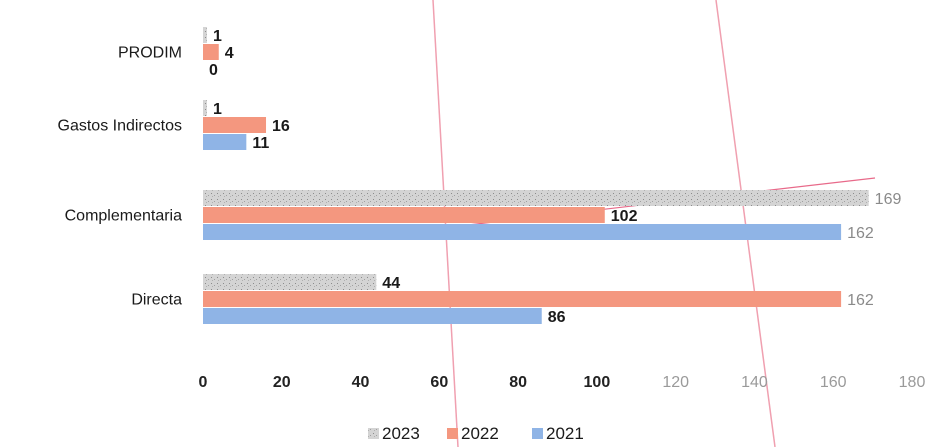  Describe the element at coordinates (203, 382) in the screenshot. I see `x-tick-label-0: 0` at that location.